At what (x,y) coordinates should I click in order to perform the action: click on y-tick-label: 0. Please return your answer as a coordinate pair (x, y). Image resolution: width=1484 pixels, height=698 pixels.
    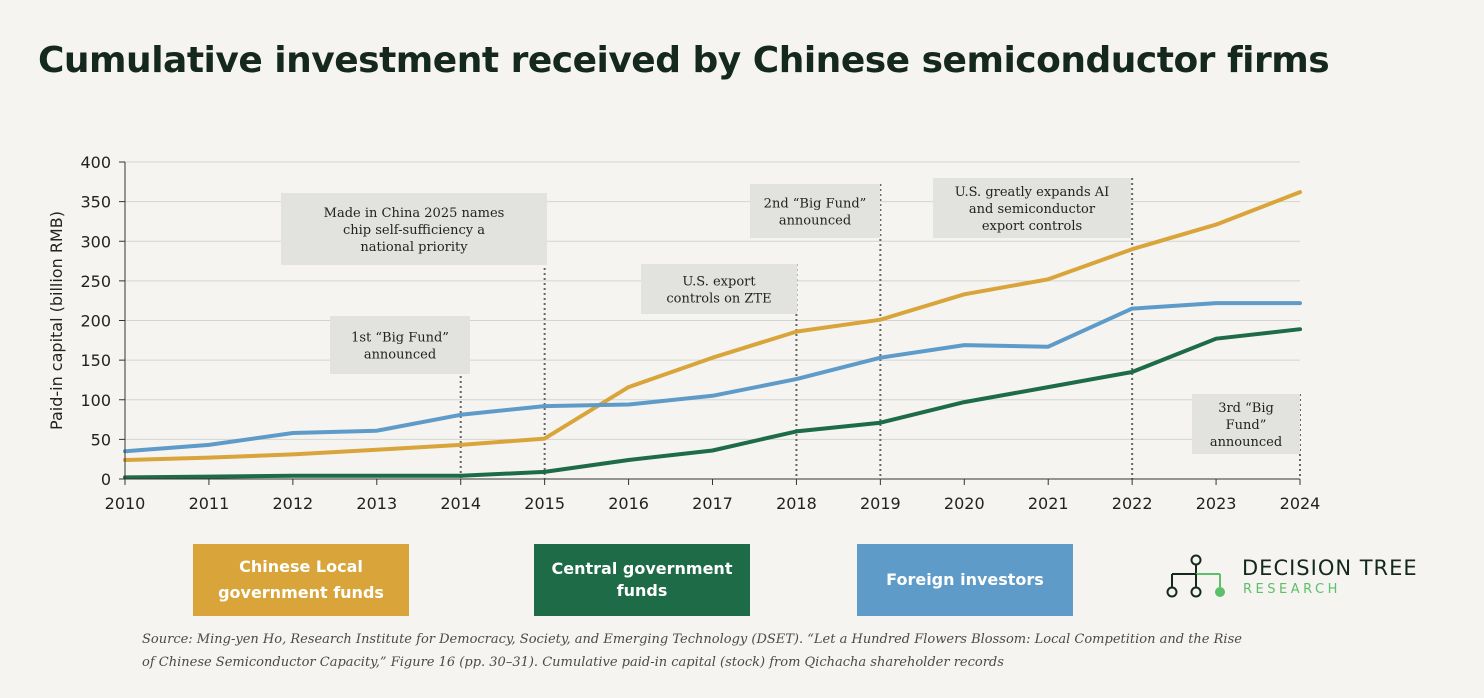
    Looking at the image, I should click on (106, 479).